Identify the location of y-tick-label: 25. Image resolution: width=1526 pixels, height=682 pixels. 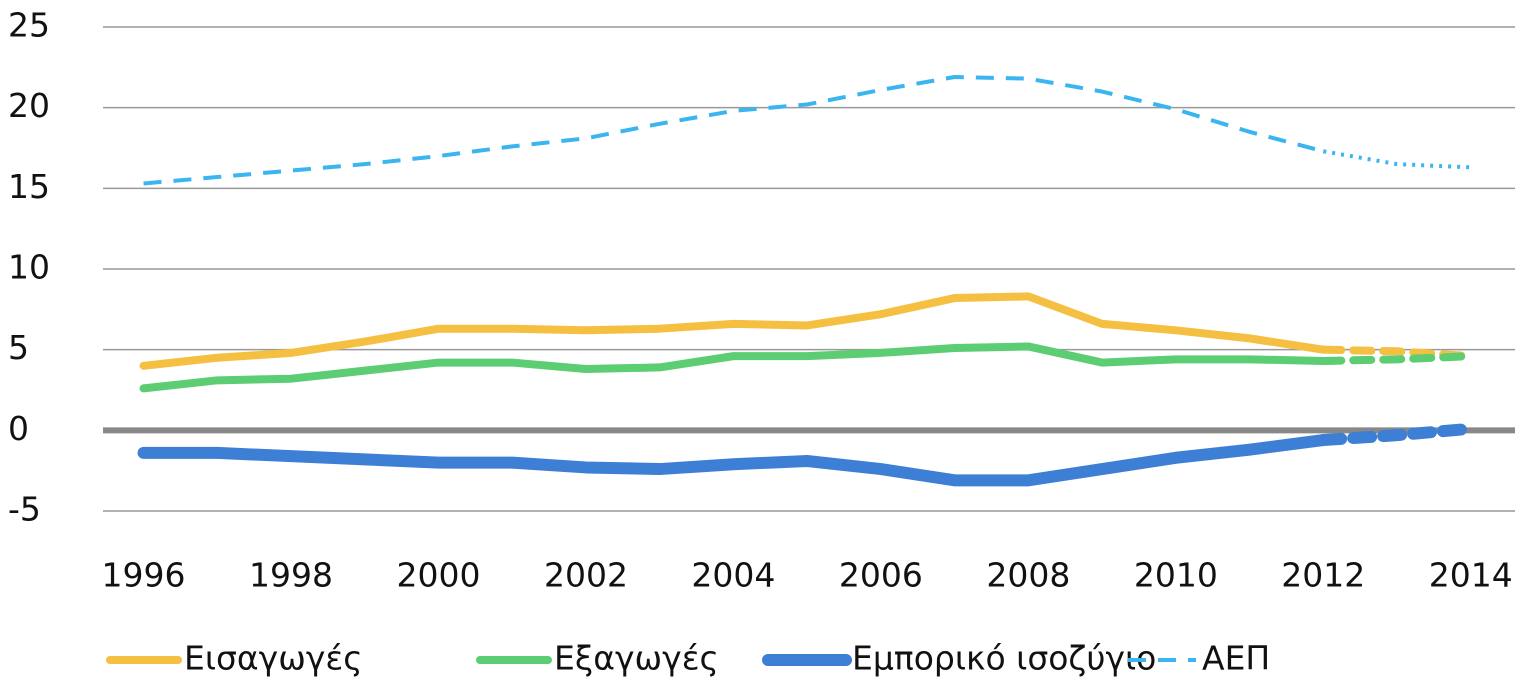
(29, 25).